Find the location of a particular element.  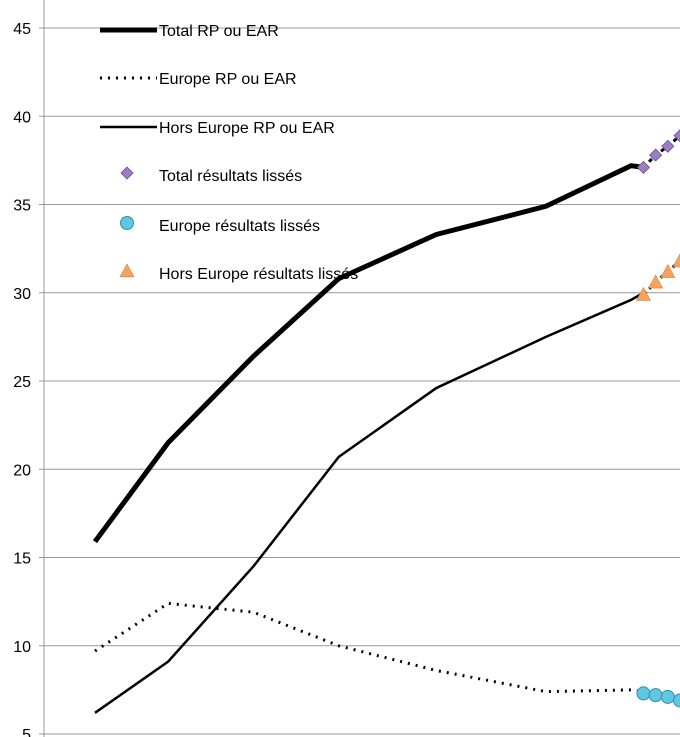

legend-item-europe-resultats-lisses: Europe résultats lissés is located at coordinates (220, 225).